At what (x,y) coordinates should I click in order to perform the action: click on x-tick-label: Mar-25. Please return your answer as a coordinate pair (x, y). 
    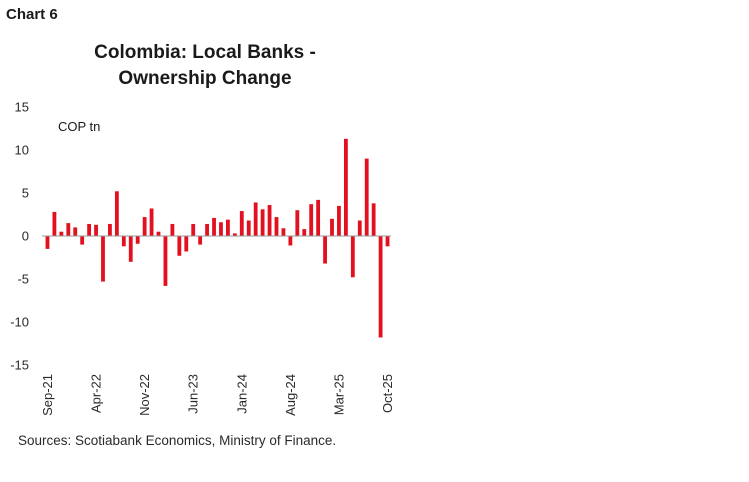
    Looking at the image, I should click on (338, 394).